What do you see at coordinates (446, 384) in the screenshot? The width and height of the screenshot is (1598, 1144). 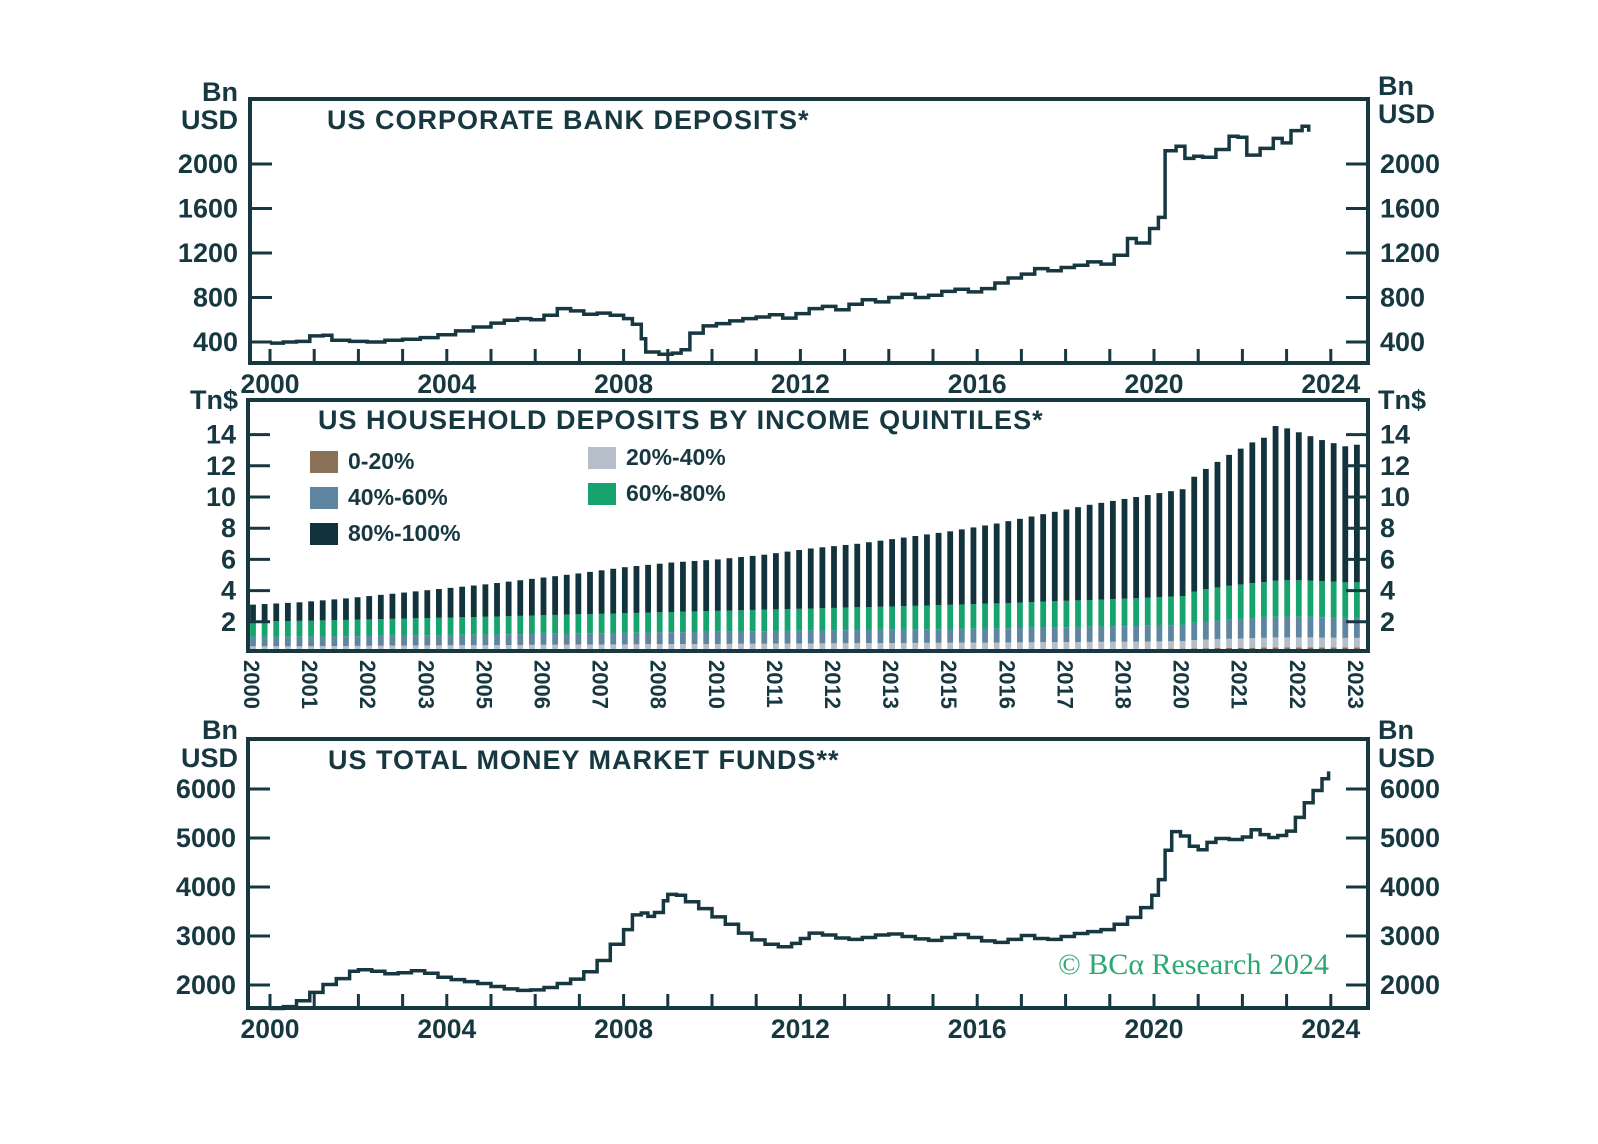 I see `x-tick-label: 2004` at bounding box center [446, 384].